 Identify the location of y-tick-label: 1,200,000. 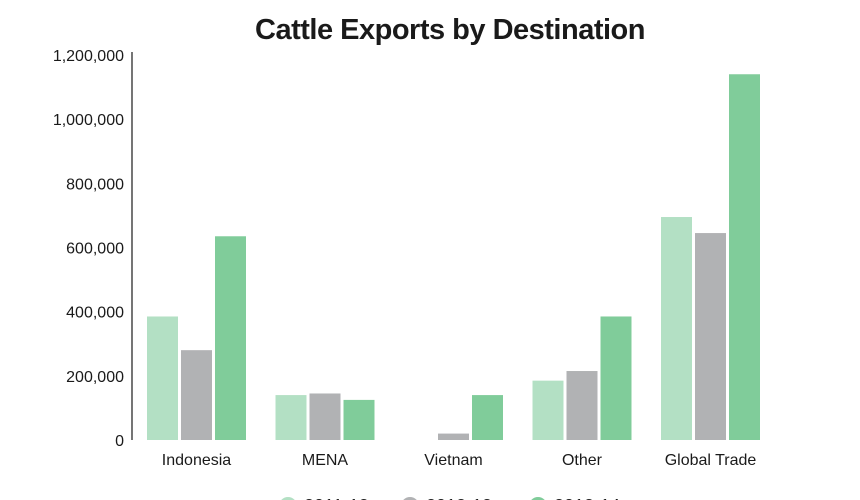
(88, 56).